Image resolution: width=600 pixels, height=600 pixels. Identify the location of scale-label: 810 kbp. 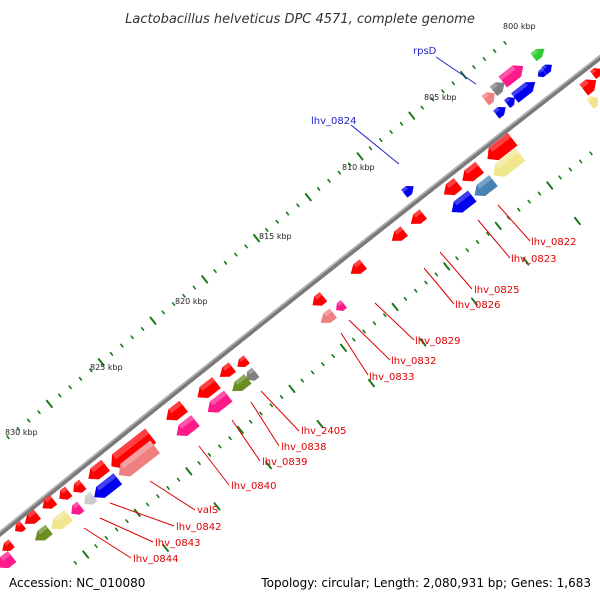
(358, 167).